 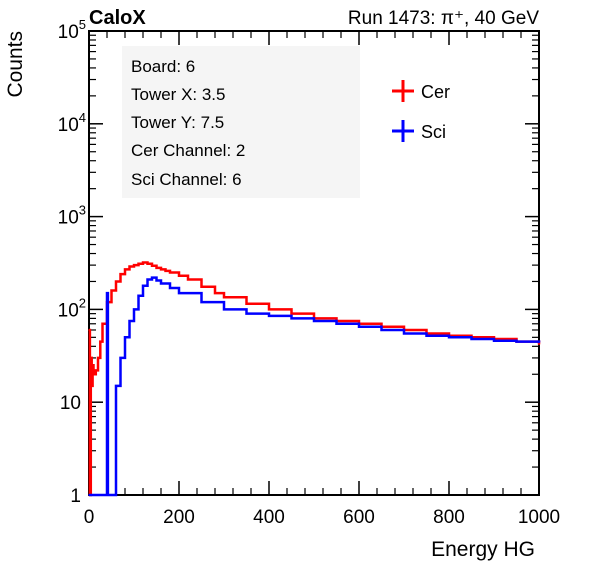 I want to click on y-tick-label: 10⁵, so click(x=72, y=30).